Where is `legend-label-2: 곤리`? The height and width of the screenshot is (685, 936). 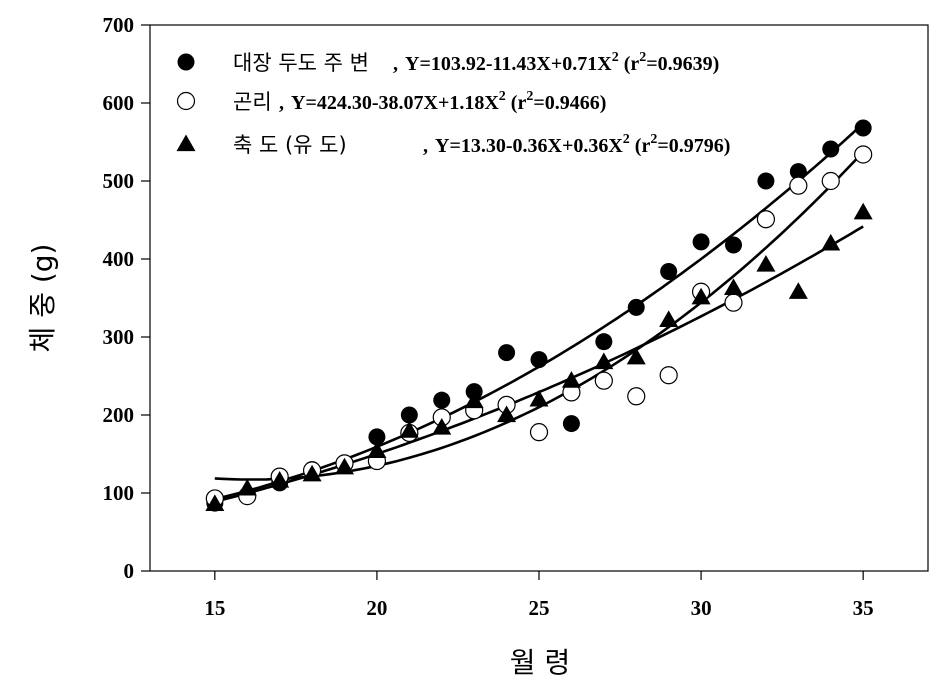 legend-label-2: 곤리 is located at coordinates (252, 102).